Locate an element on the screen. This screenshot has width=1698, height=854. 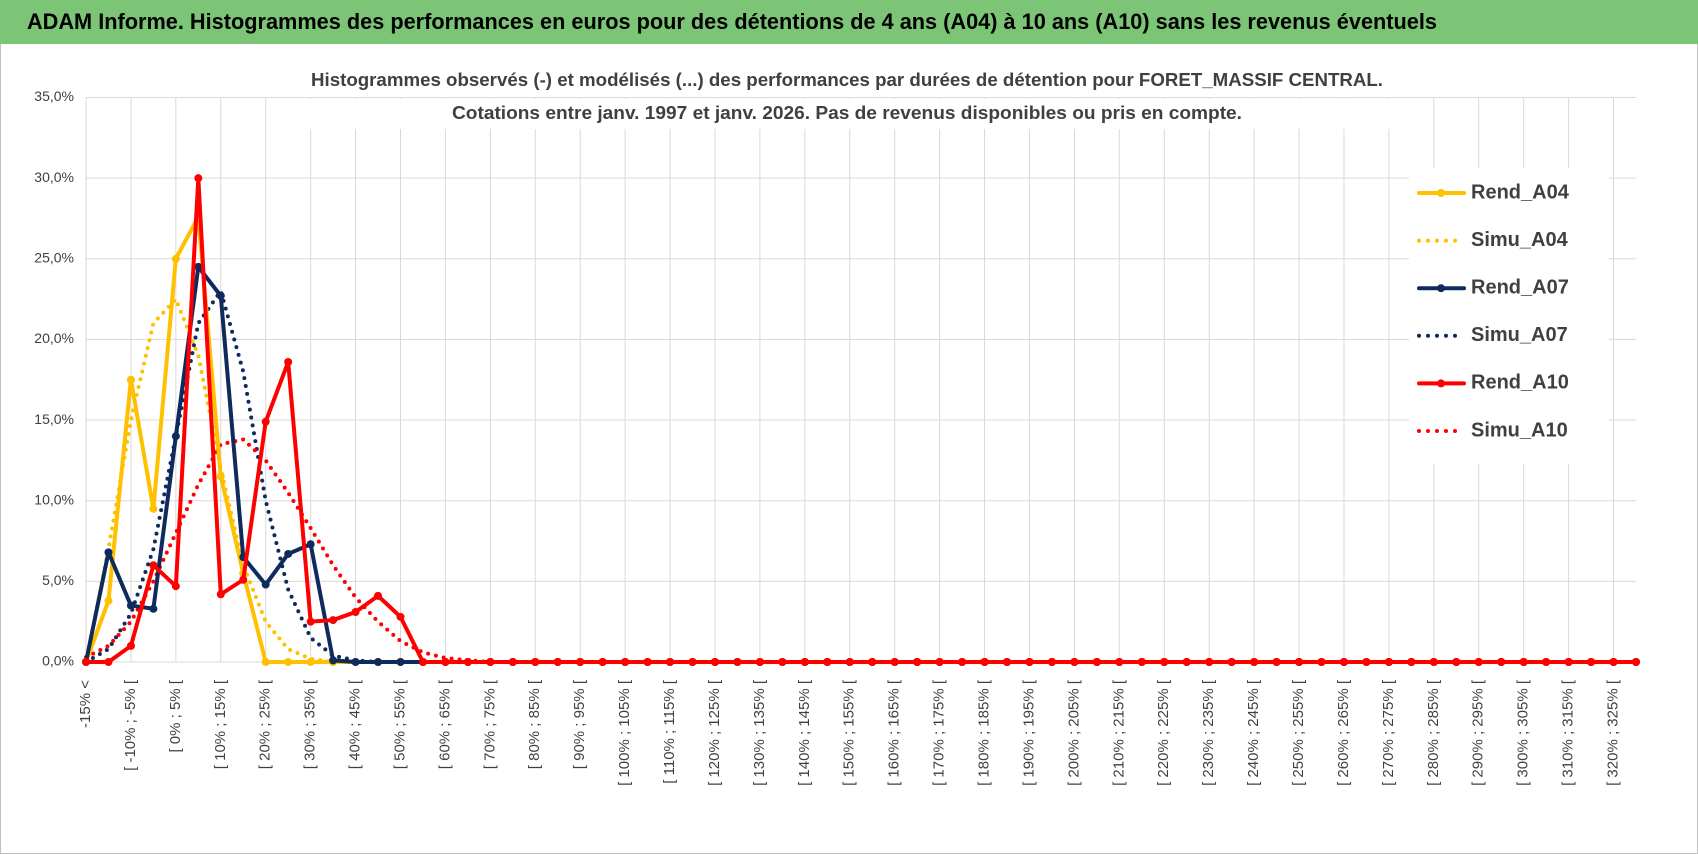
x-tick-label: [ 110% ; 115% [ is located at coordinates (669, 731).